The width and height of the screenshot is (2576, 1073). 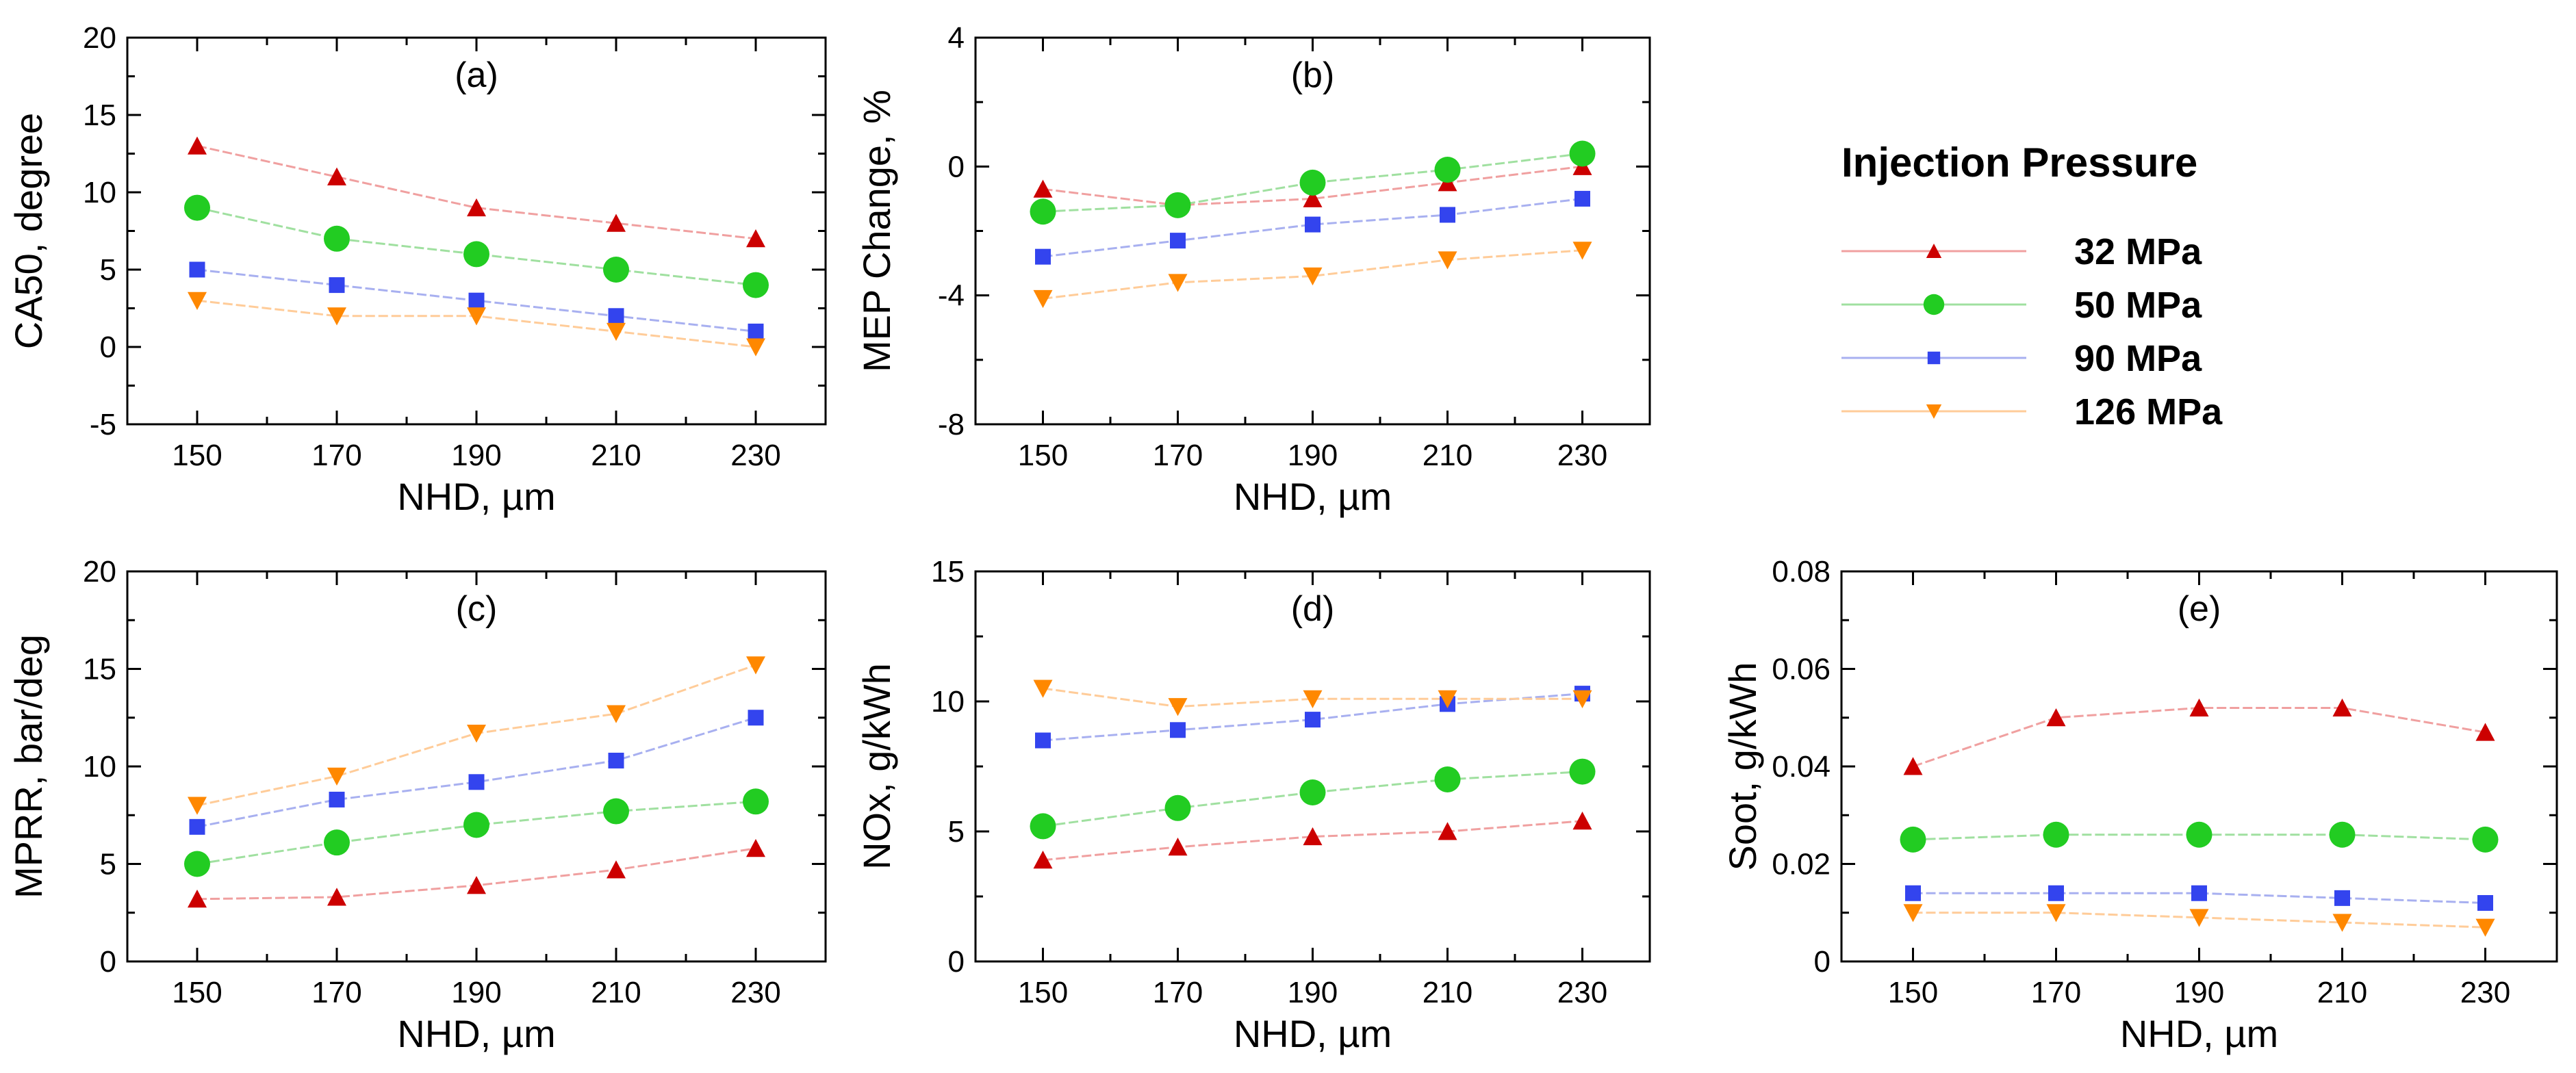 What do you see at coordinates (1801, 669) in the screenshot?
I see `y-tick-label: 0.06` at bounding box center [1801, 669].